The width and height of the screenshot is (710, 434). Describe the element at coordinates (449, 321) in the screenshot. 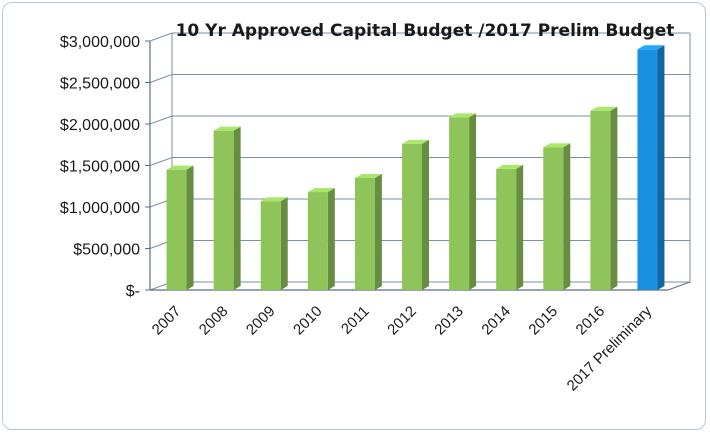

I see `x-tick-label: 2013` at that location.